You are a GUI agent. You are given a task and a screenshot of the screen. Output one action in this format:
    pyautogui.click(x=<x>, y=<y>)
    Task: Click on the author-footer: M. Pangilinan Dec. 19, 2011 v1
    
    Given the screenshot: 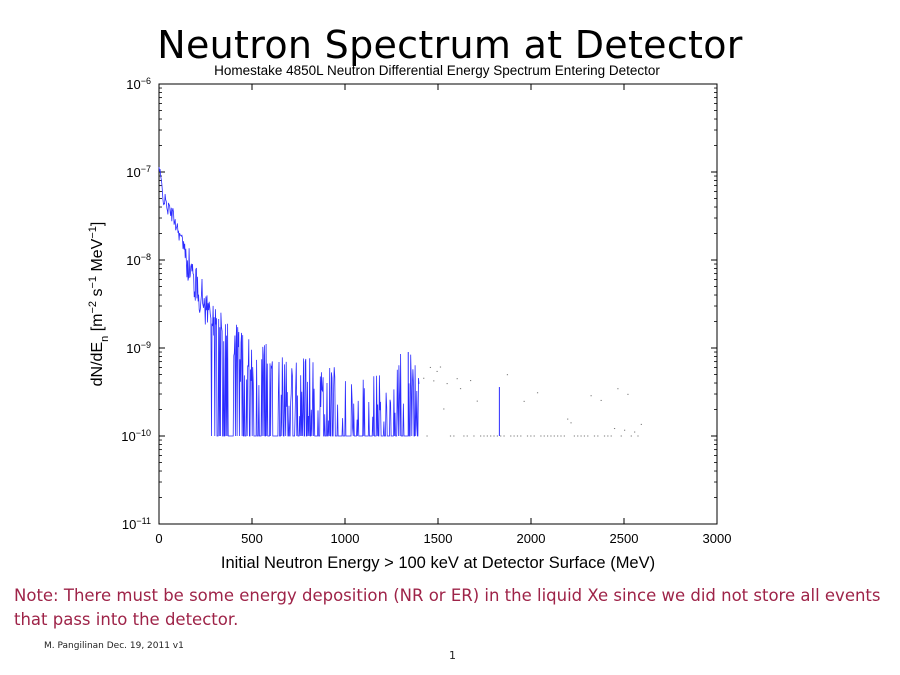 What is the action you would take?
    pyautogui.click(x=114, y=646)
    